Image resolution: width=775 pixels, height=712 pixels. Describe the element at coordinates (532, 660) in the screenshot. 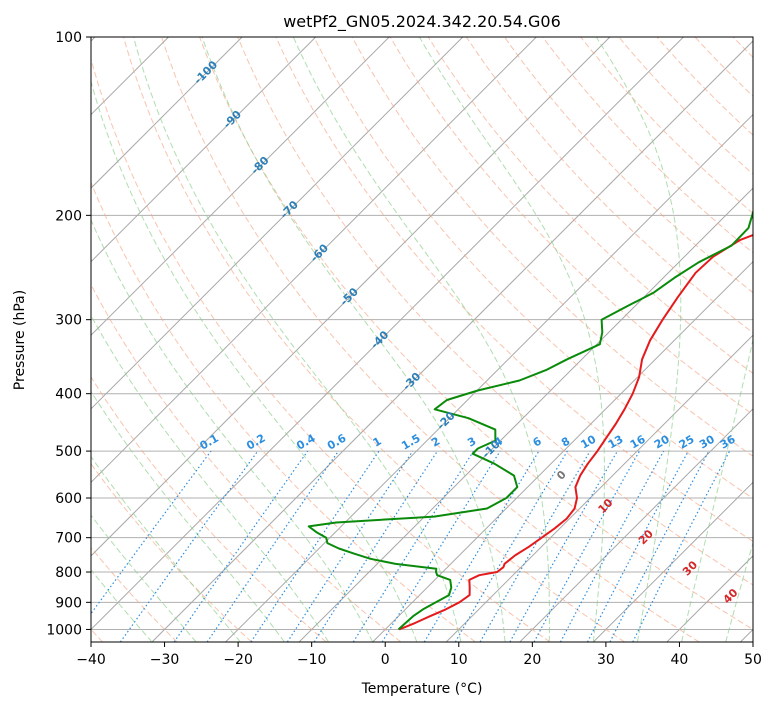

I see `x-tick-label: 20` at that location.